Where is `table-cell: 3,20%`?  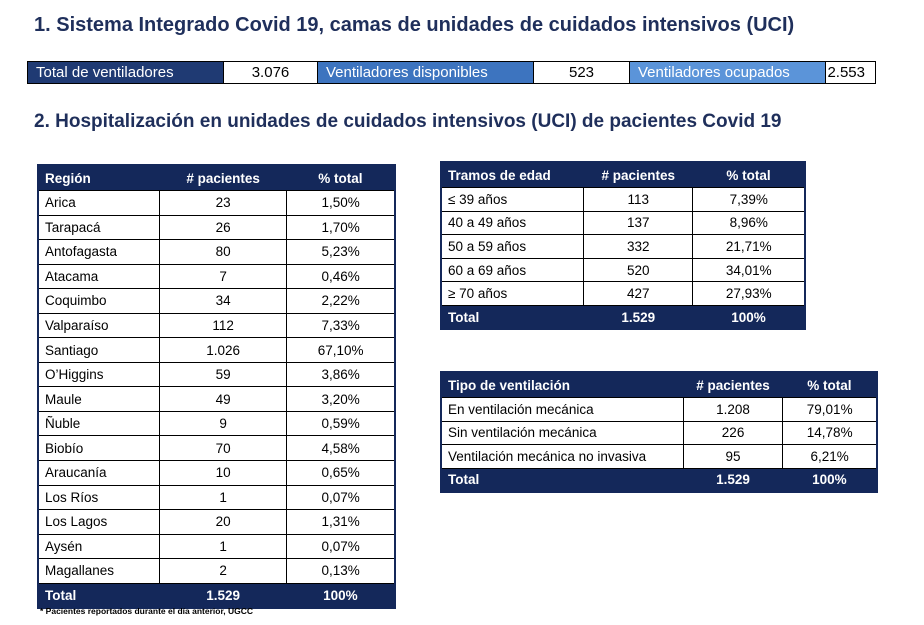
table-cell: 3,20% is located at coordinates (341, 399).